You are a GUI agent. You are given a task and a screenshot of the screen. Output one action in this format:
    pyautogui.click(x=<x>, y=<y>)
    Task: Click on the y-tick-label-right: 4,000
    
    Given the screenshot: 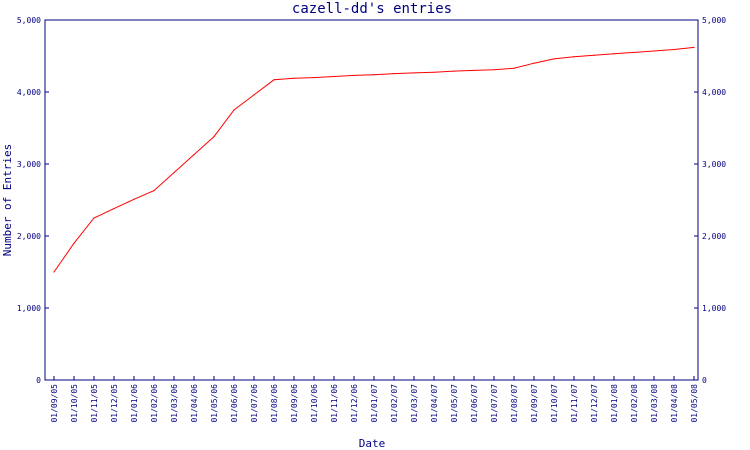 What is the action you would take?
    pyautogui.click(x=714, y=92)
    